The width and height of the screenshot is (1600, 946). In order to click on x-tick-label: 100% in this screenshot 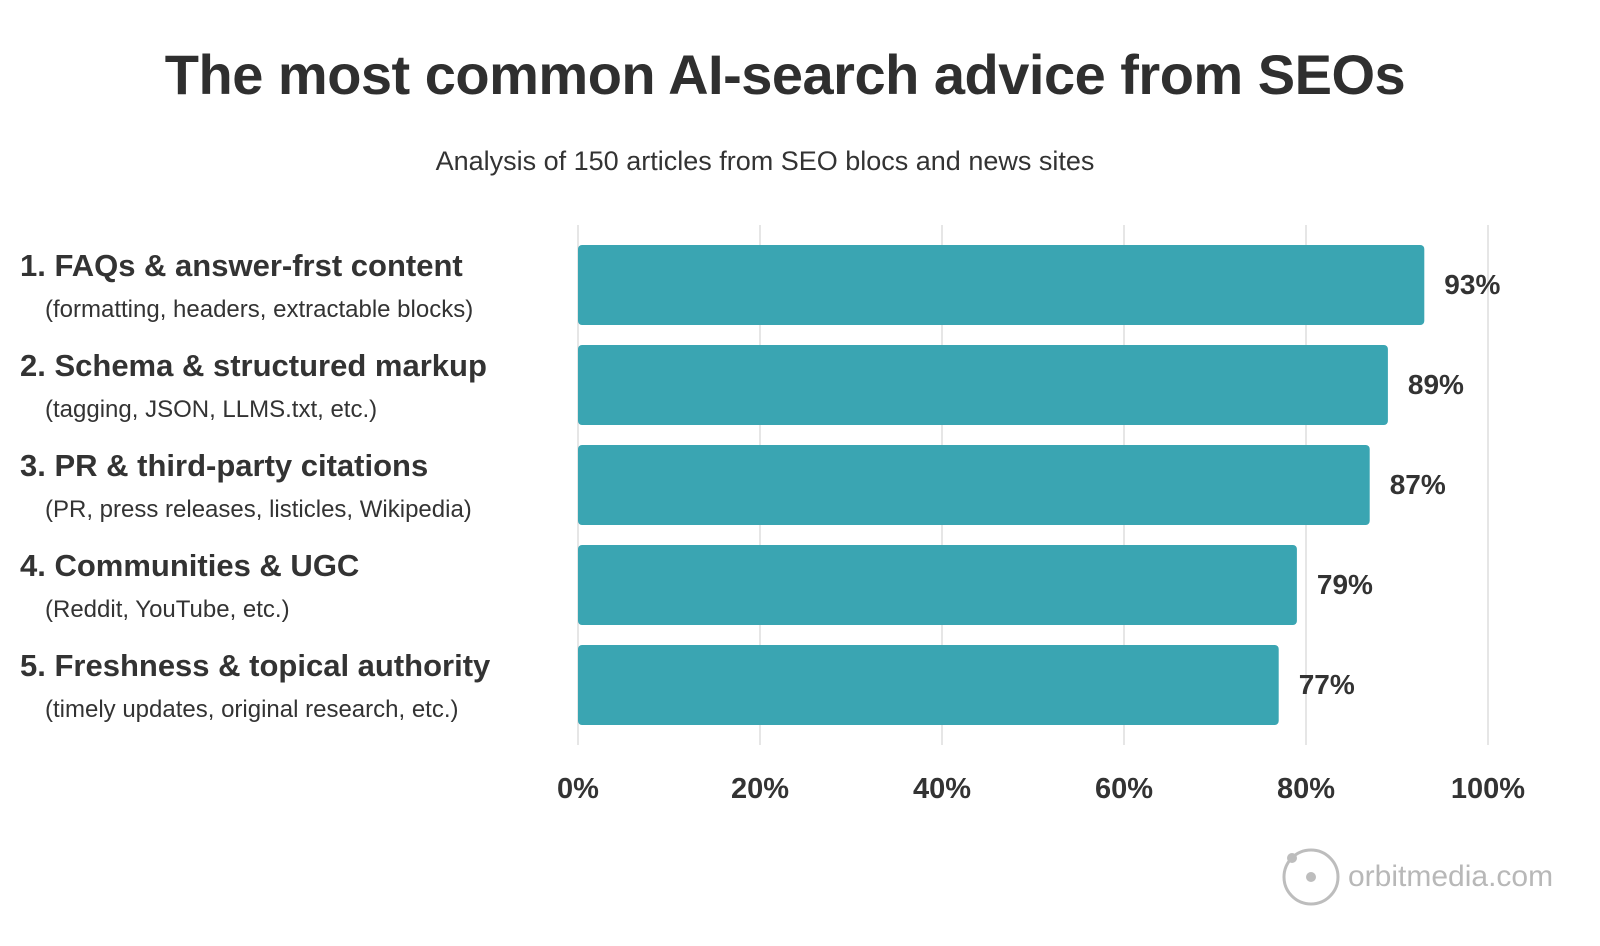, I will do `click(1488, 789)`.